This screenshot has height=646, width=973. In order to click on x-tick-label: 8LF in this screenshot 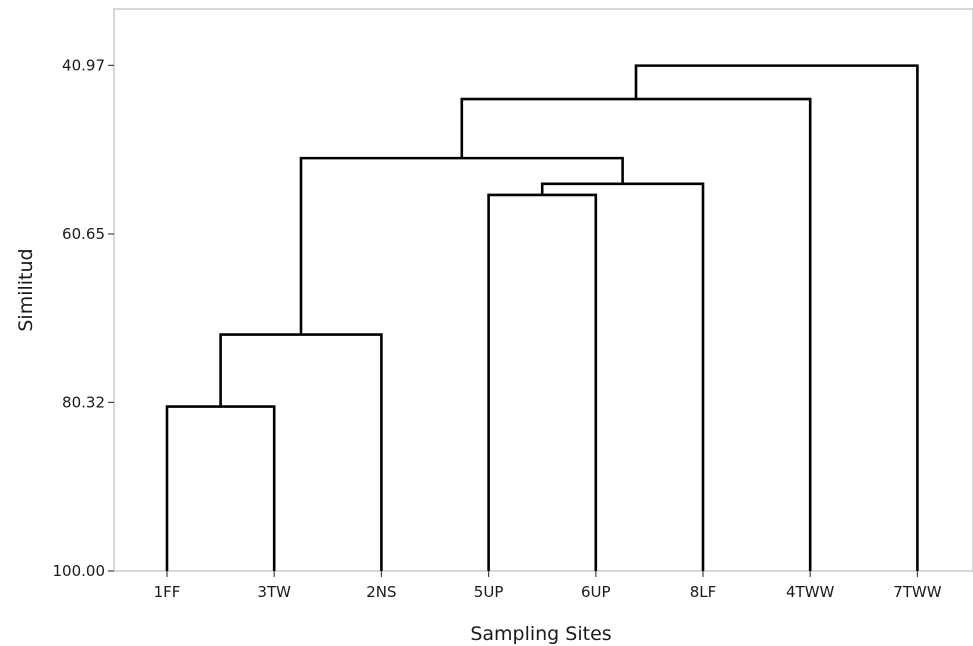, I will do `click(703, 592)`.